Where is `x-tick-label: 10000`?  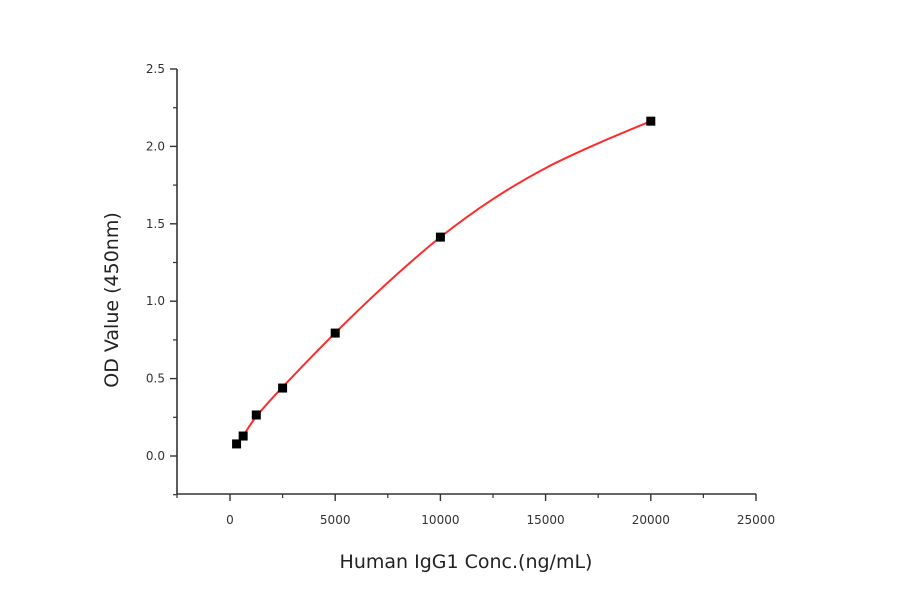 x-tick-label: 10000 is located at coordinates (440, 520).